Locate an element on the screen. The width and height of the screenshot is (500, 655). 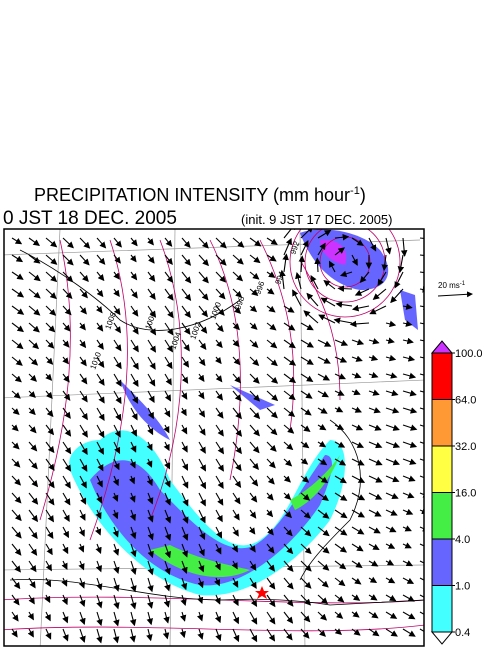
isobar-label: 1006 is located at coordinates (150, 320).